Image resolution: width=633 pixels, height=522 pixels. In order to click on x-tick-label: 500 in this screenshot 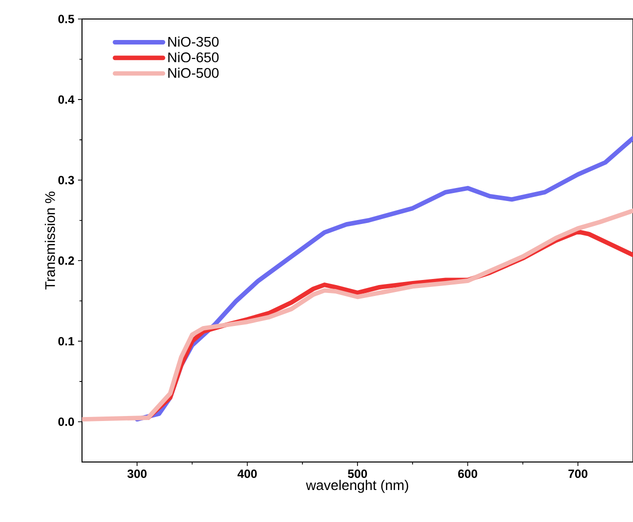, I will do `click(357, 474)`.